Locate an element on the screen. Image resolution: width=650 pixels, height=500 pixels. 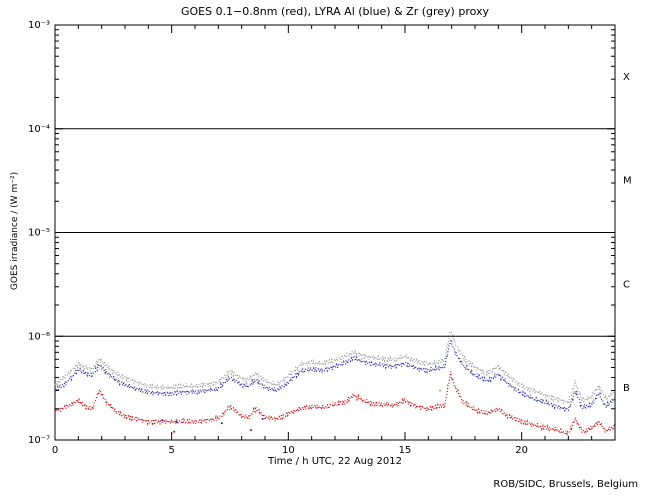
y-tick-label: 10⁻⁵ is located at coordinates (39, 233).